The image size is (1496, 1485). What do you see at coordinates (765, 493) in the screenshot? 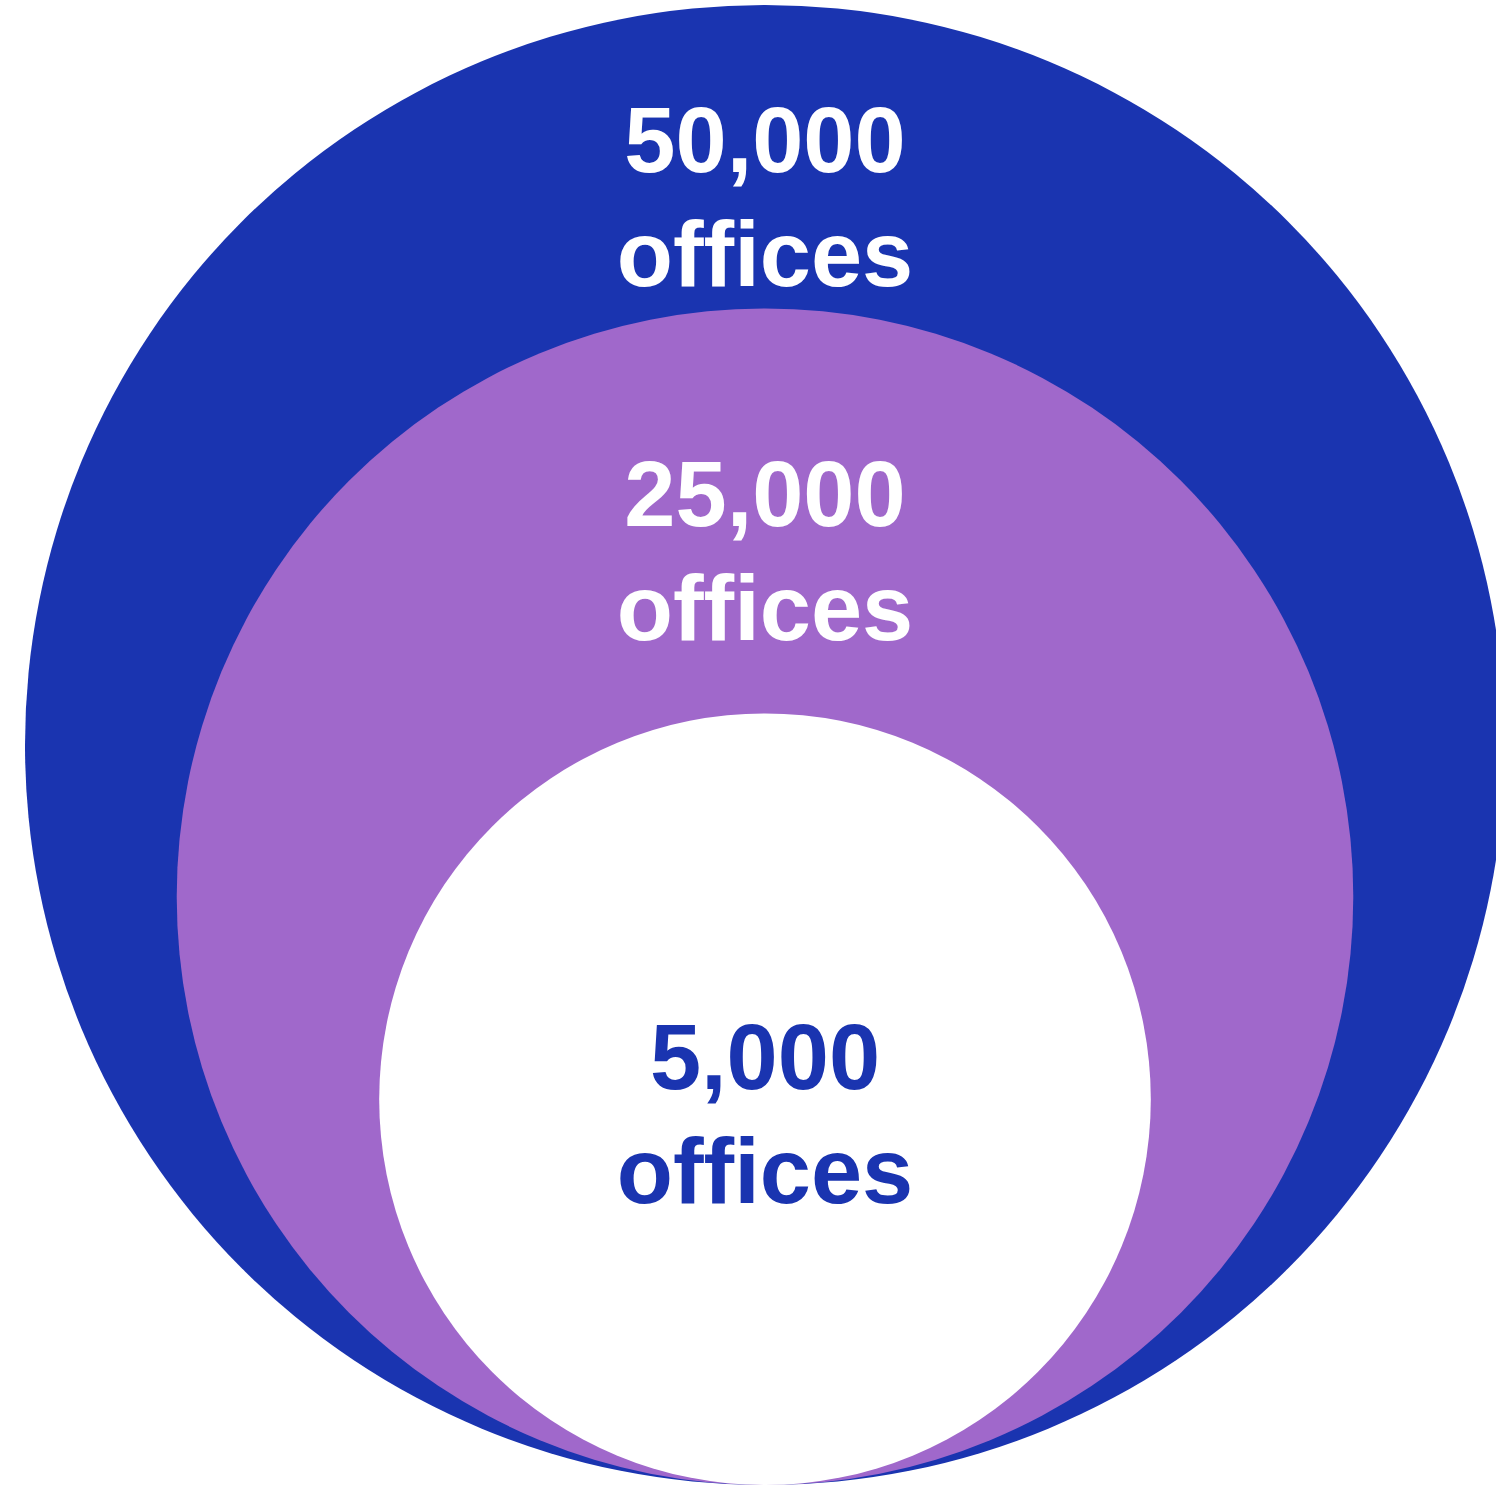
I see `data-label: 25,000` at bounding box center [765, 493].